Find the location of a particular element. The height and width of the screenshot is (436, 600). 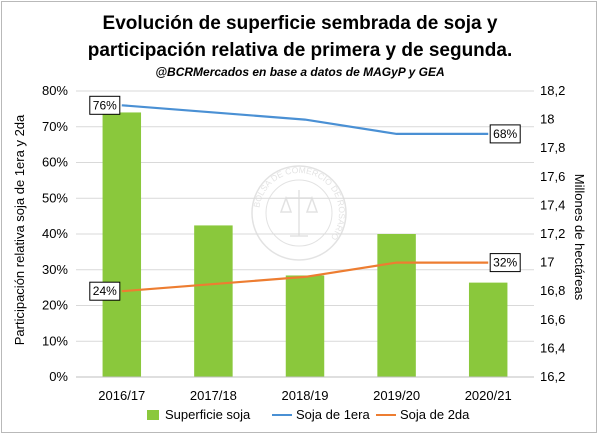

left-axis-tick: 0% is located at coordinates (58, 376).